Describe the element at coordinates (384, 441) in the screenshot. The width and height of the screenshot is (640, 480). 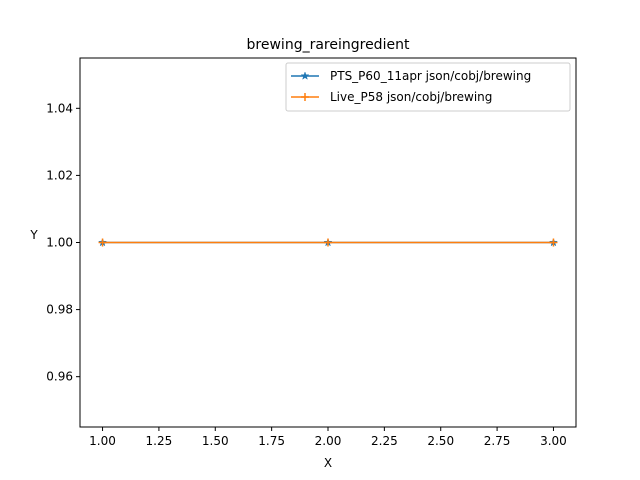
I see `x-tick-label: 2.25` at that location.